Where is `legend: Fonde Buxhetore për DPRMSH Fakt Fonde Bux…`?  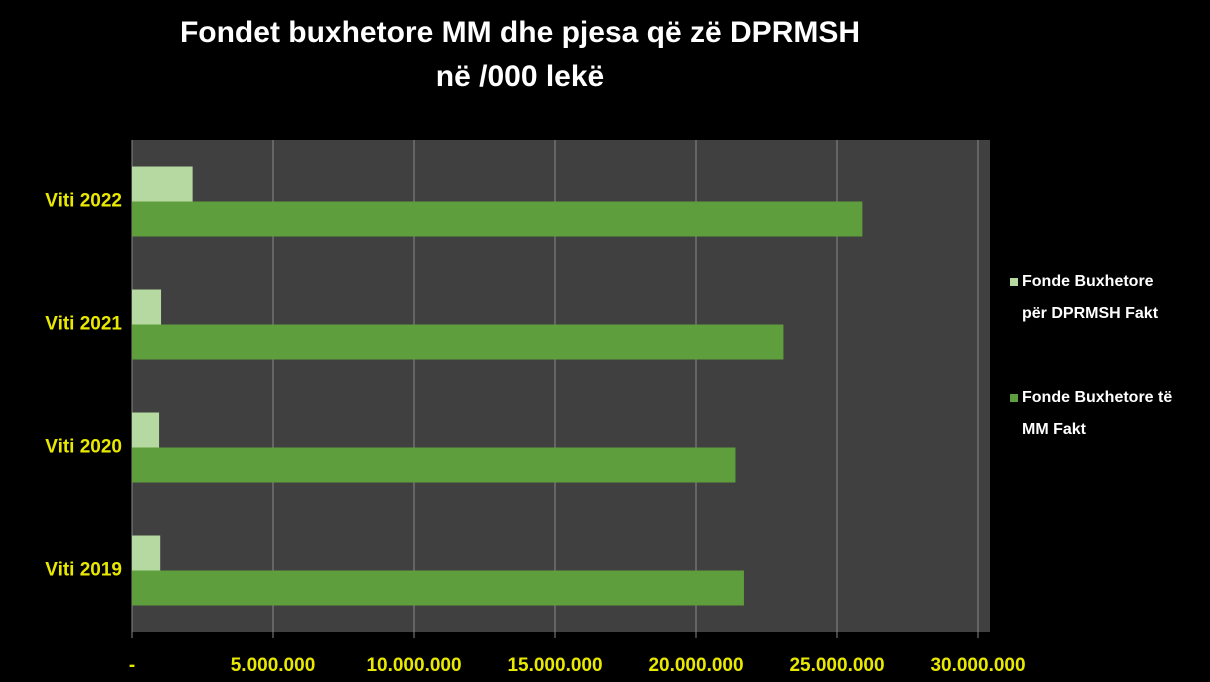
legend: Fonde Buxhetore për DPRMSH Fakt Fonde Bux… is located at coordinates (1096, 382).